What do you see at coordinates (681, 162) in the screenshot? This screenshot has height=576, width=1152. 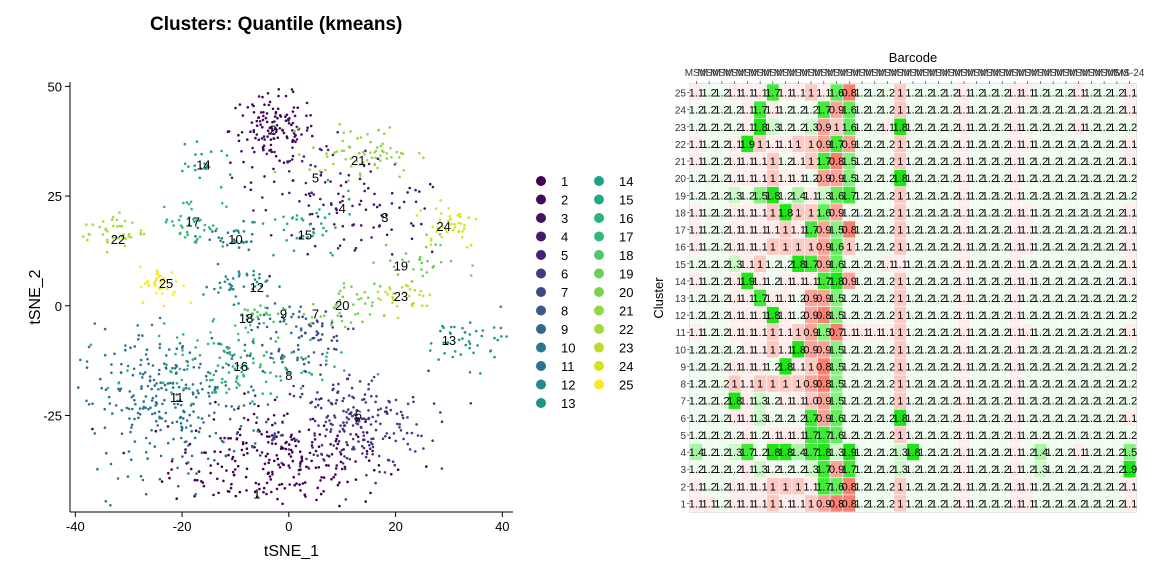 I see `heatmap-row-label: 21` at bounding box center [681, 162].